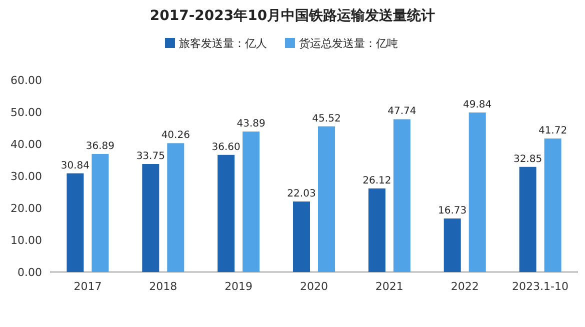 The width and height of the screenshot is (585, 327). Describe the element at coordinates (175, 136) in the screenshot. I see `data-label: 40.26` at that location.